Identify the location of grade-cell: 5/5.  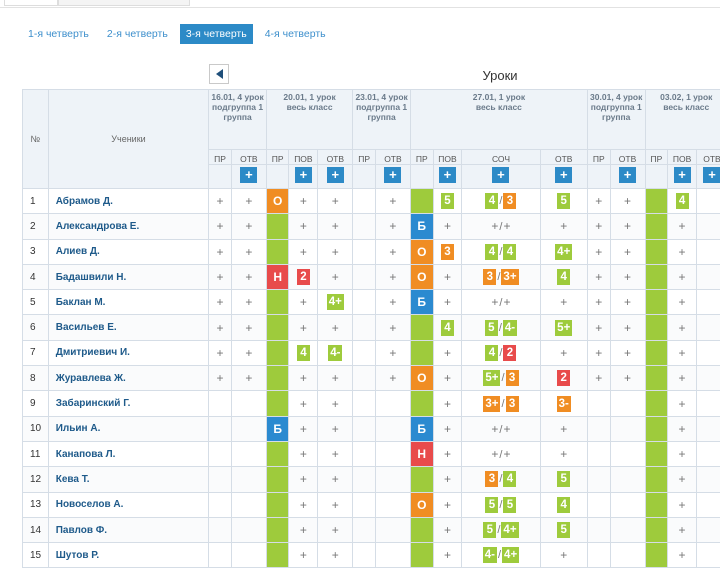
(501, 504).